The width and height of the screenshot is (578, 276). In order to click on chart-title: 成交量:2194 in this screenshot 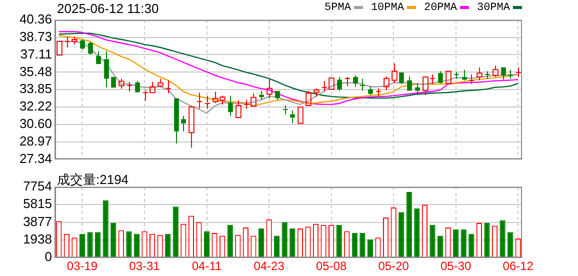, I will do `click(93, 180)`.